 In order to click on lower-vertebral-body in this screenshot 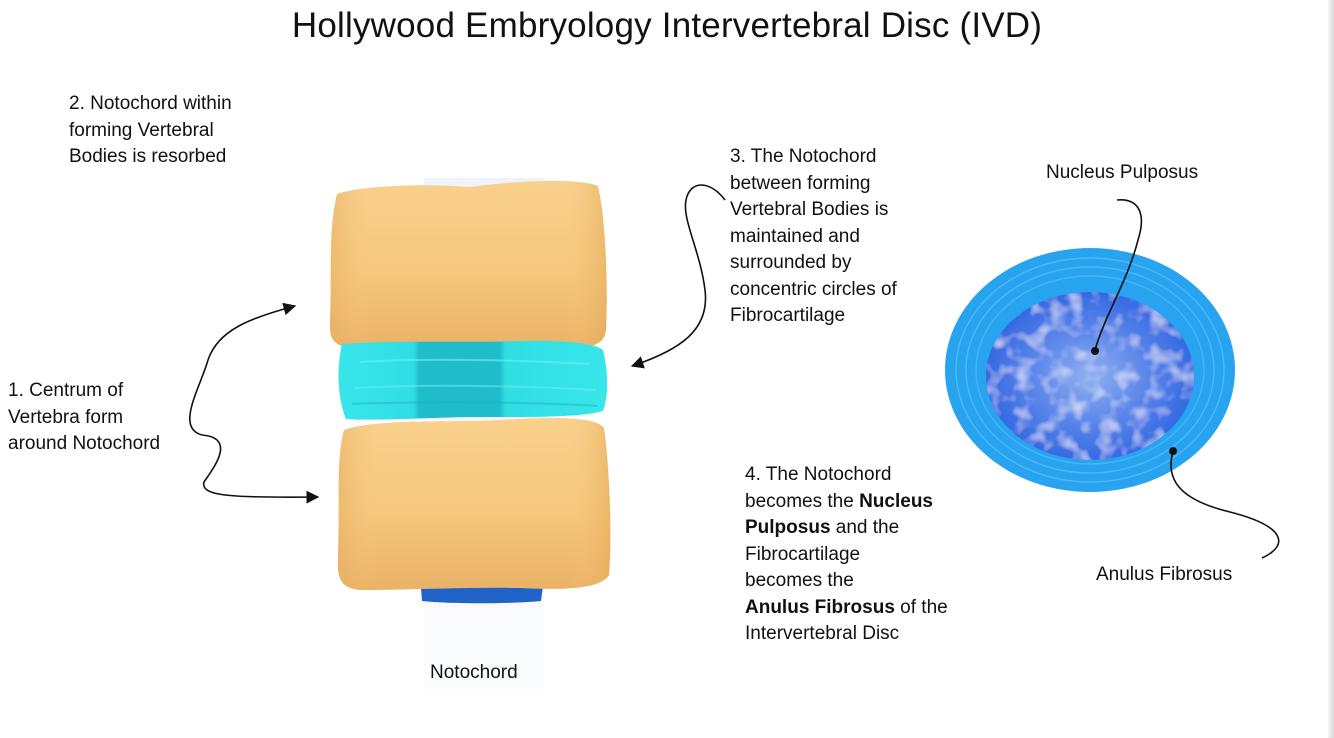, I will do `click(474, 504)`.